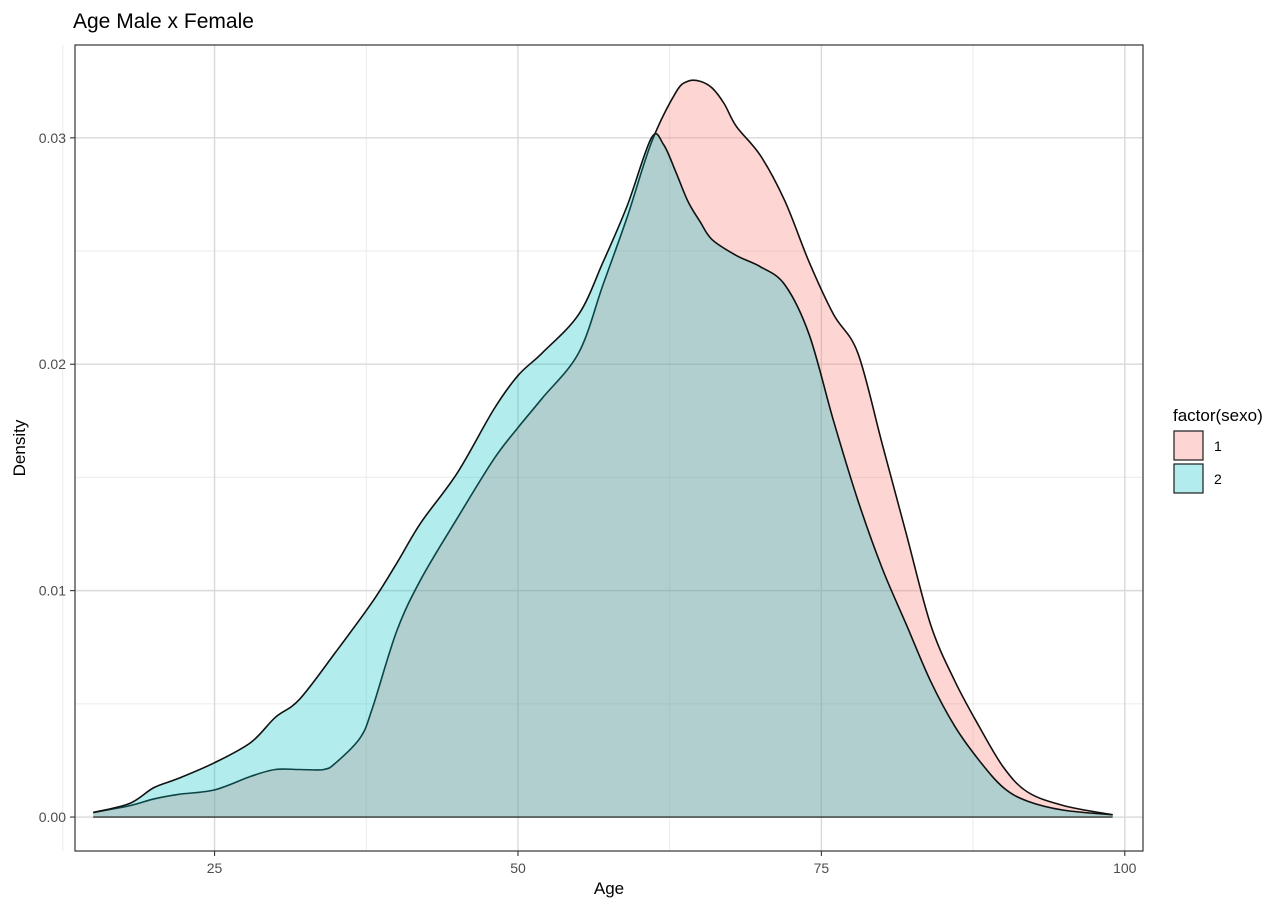 Image resolution: width=1280 pixels, height=906 pixels. I want to click on legend-item-1: 1, so click(1197, 445).